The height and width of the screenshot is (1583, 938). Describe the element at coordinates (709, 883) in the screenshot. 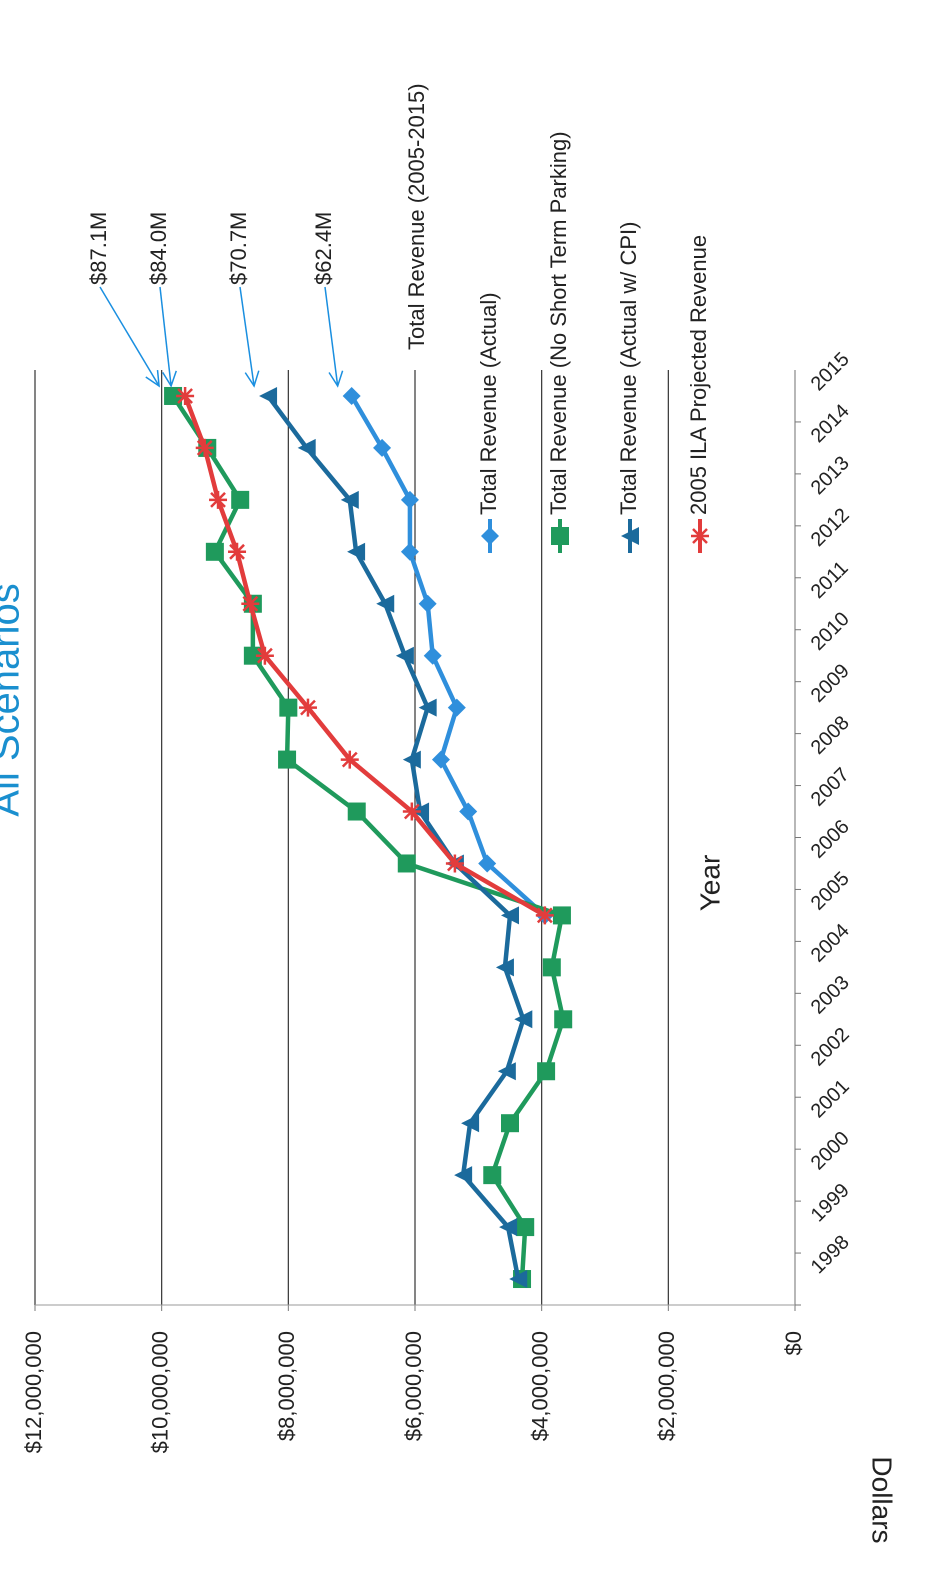

I see `x-axis-title: Year` at that location.